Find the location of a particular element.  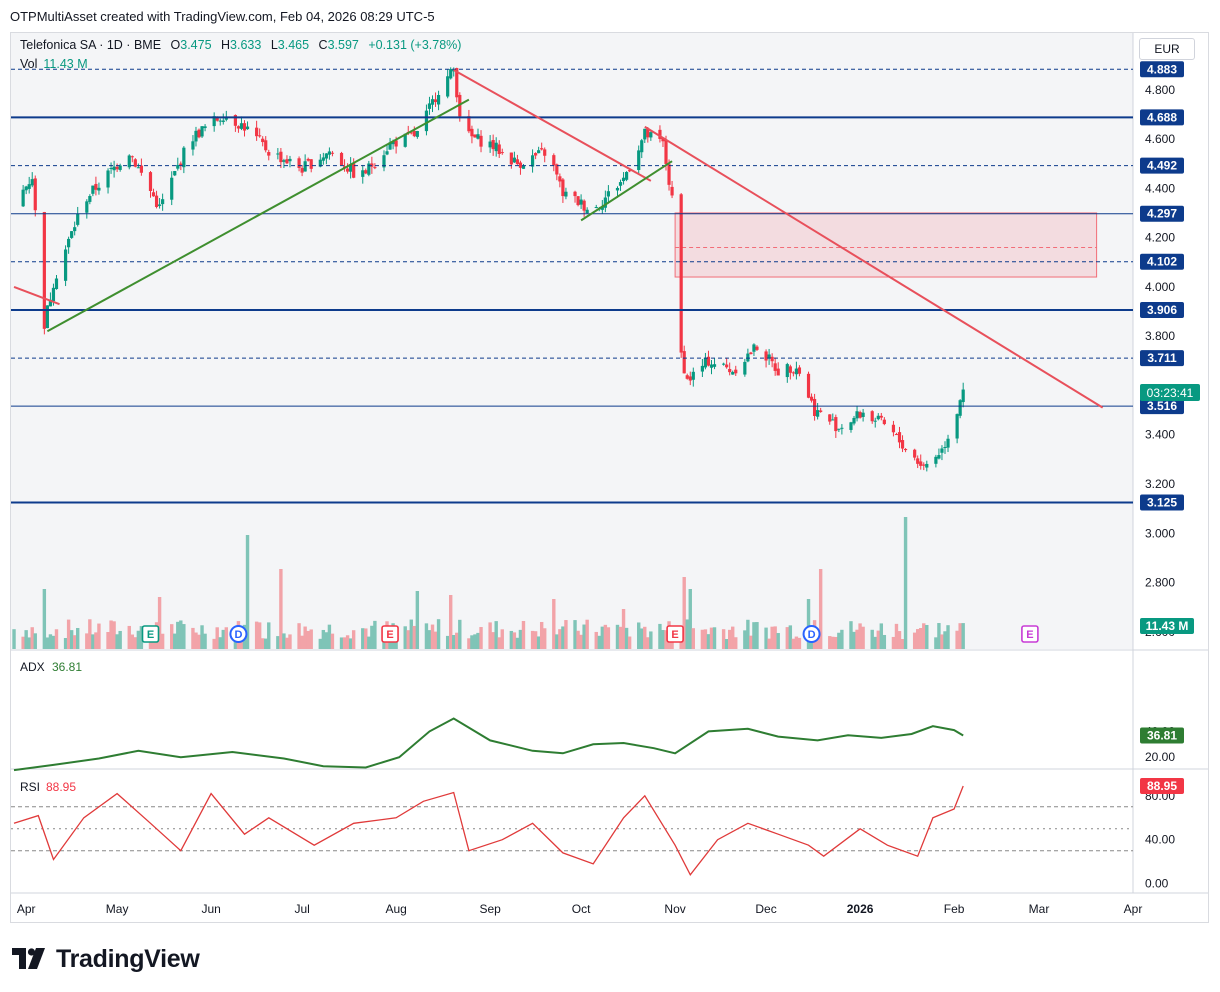

time-axis-tick-label: Sep is located at coordinates (490, 909).